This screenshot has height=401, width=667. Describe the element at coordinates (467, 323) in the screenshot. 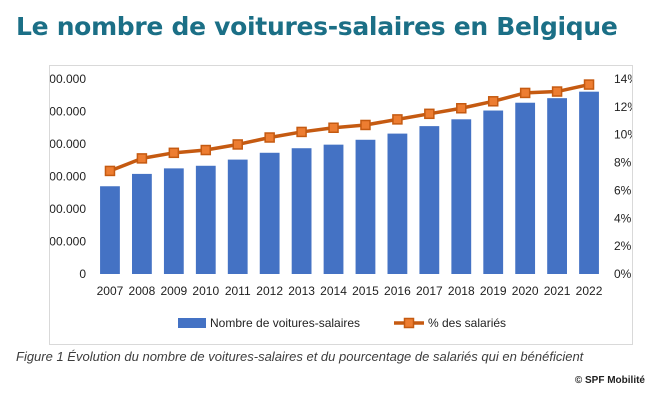

I see `legend-label-line: % des salariés` at that location.